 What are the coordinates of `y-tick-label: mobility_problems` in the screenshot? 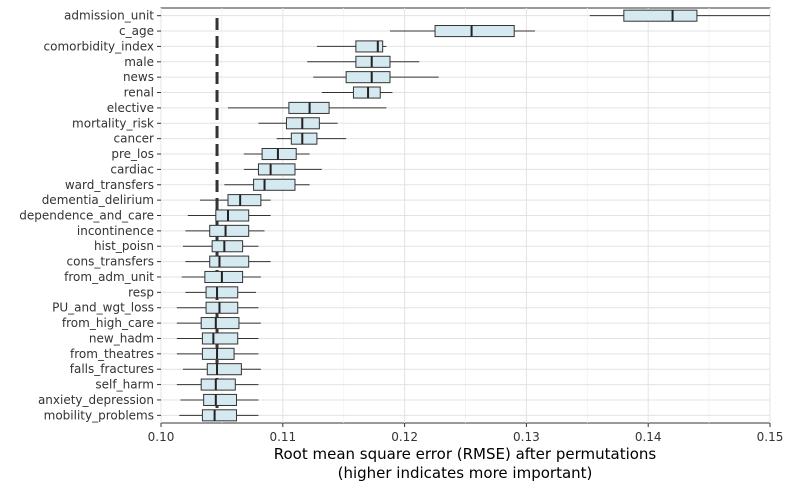 It's located at (99, 415).